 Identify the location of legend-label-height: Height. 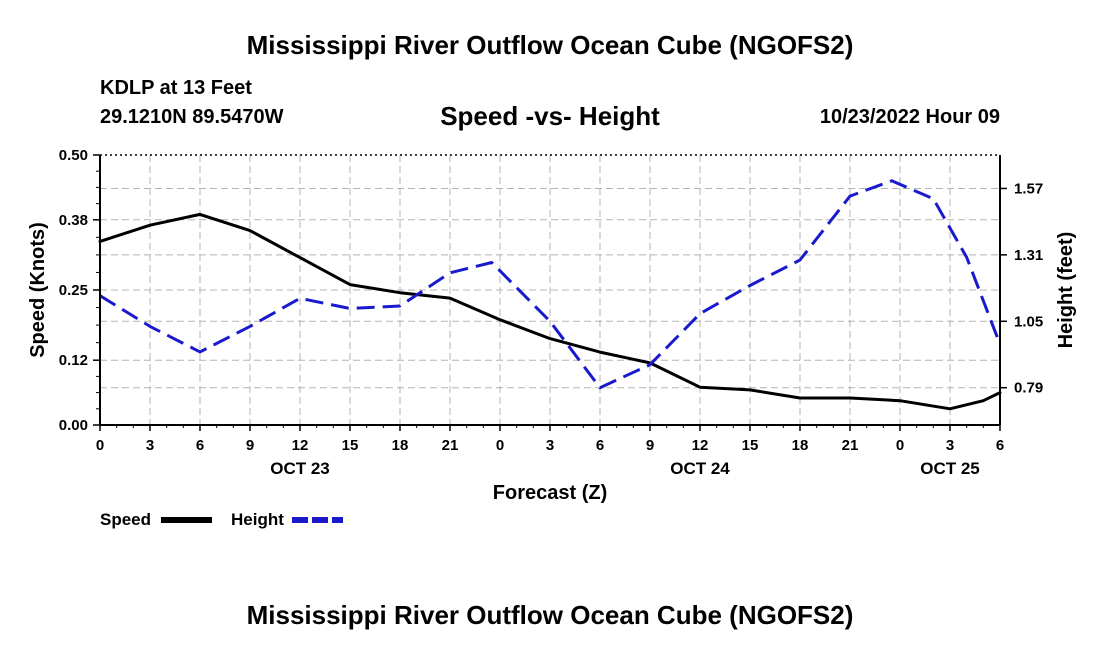
(257, 519).